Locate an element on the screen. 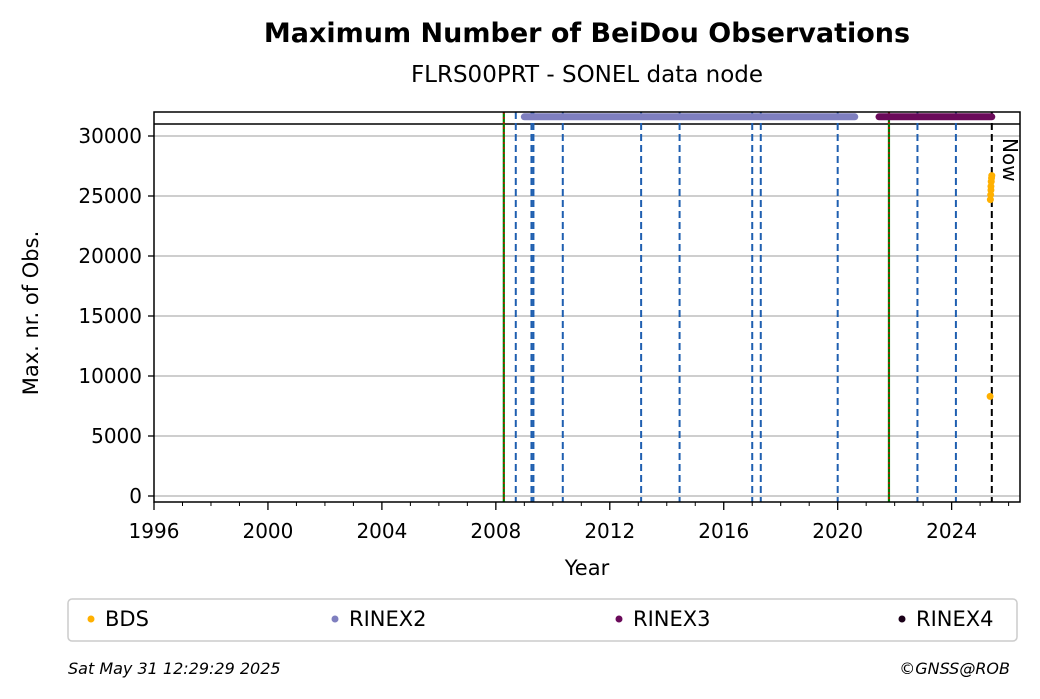 The height and width of the screenshot is (699, 1040). legend-label-bds: BDS is located at coordinates (127, 619).